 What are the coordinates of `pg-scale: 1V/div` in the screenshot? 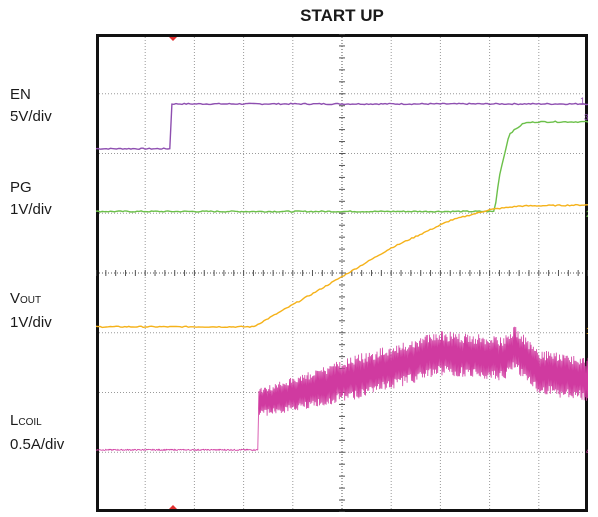 It's located at (31, 209).